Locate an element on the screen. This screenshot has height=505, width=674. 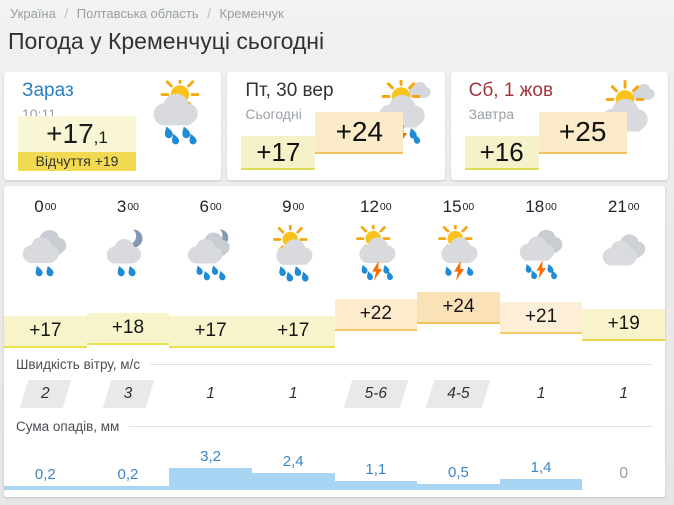
clouds-storm-icon is located at coordinates (541, 254).